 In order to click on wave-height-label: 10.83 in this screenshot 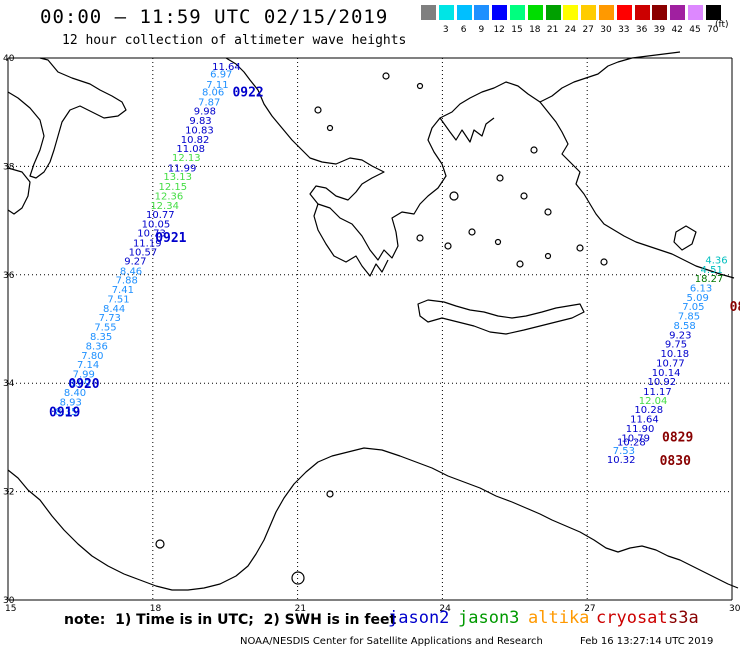, I will do `click(199, 131)`.